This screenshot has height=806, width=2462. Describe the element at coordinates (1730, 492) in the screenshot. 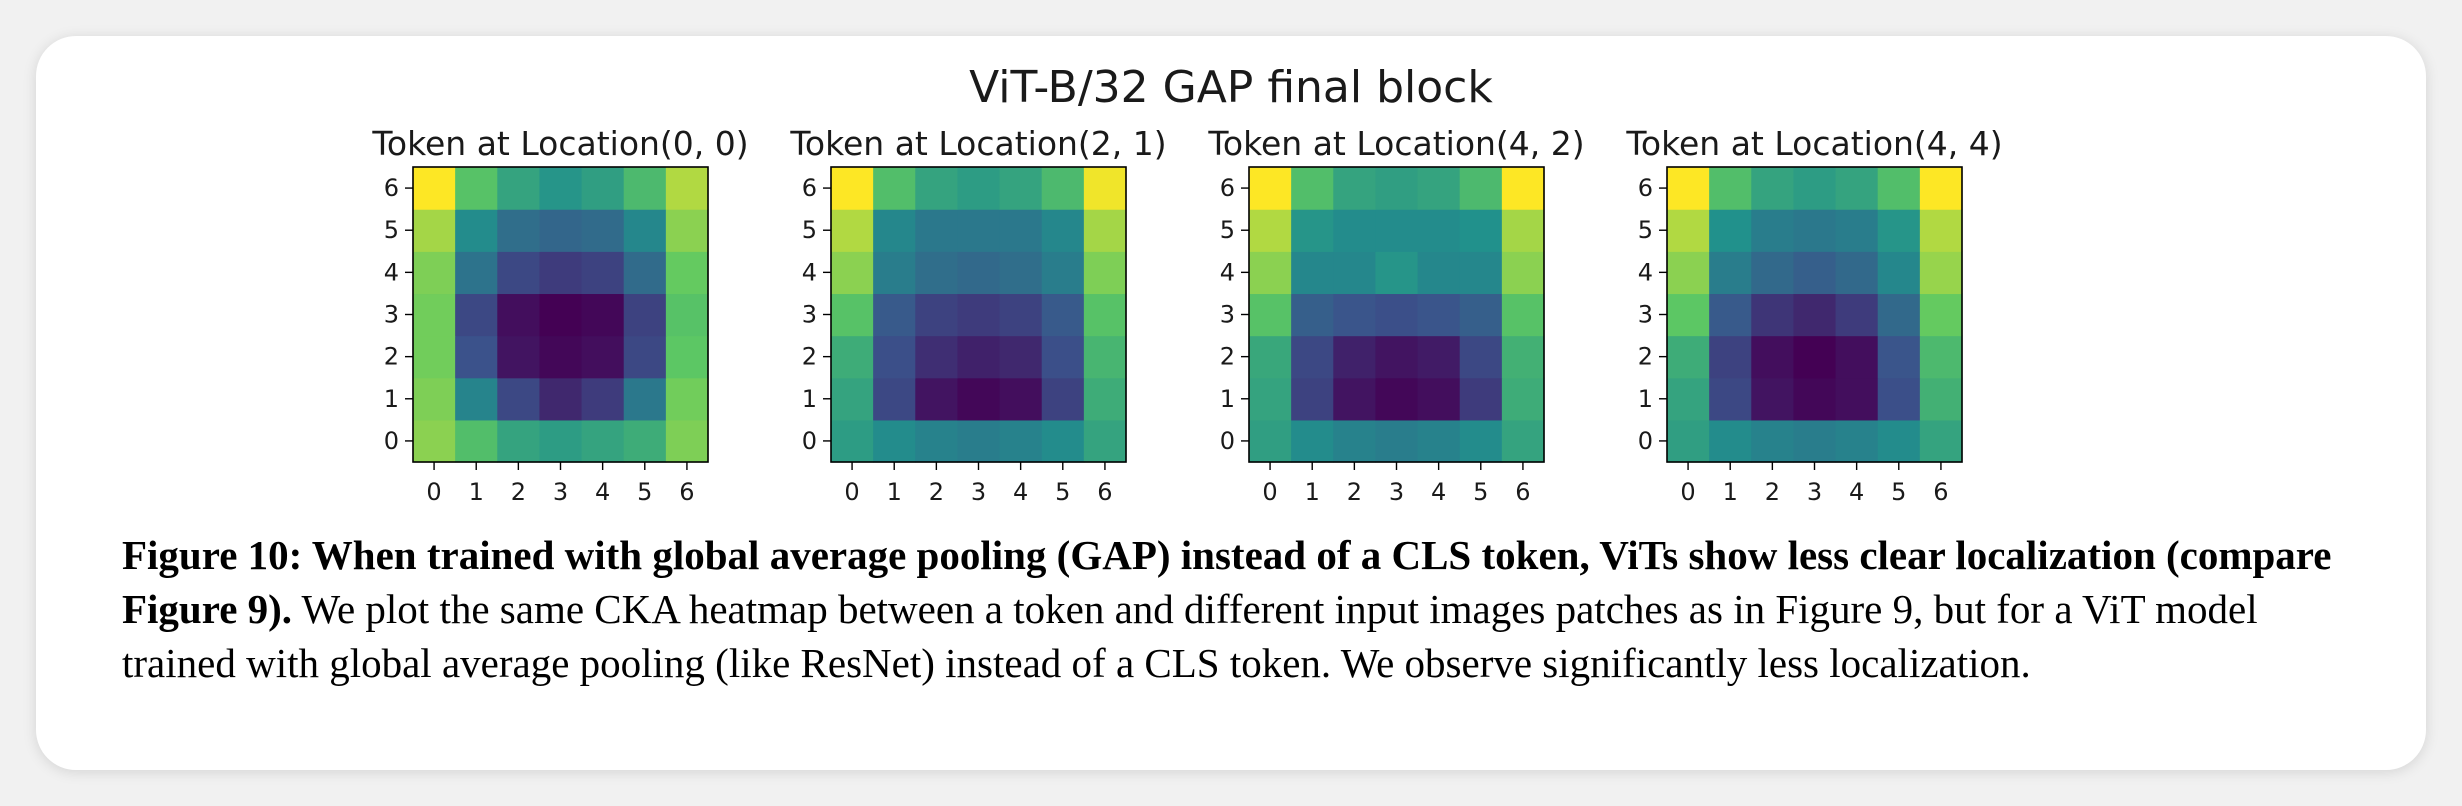

I see `x-tick-label: 1` at that location.